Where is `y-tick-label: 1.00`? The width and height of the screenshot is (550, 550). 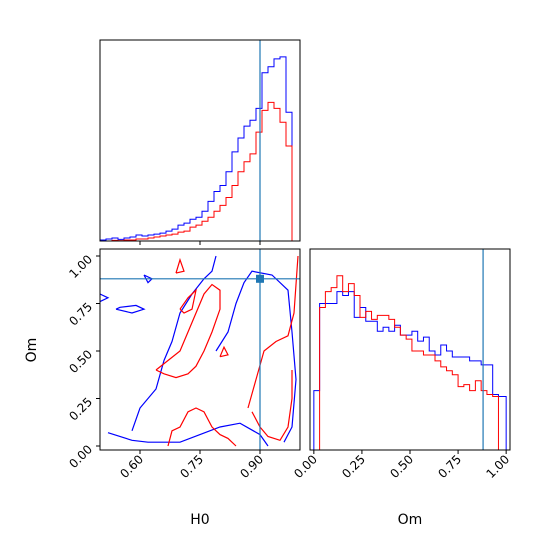
y-tick-label: 1.00 is located at coordinates (80, 266).